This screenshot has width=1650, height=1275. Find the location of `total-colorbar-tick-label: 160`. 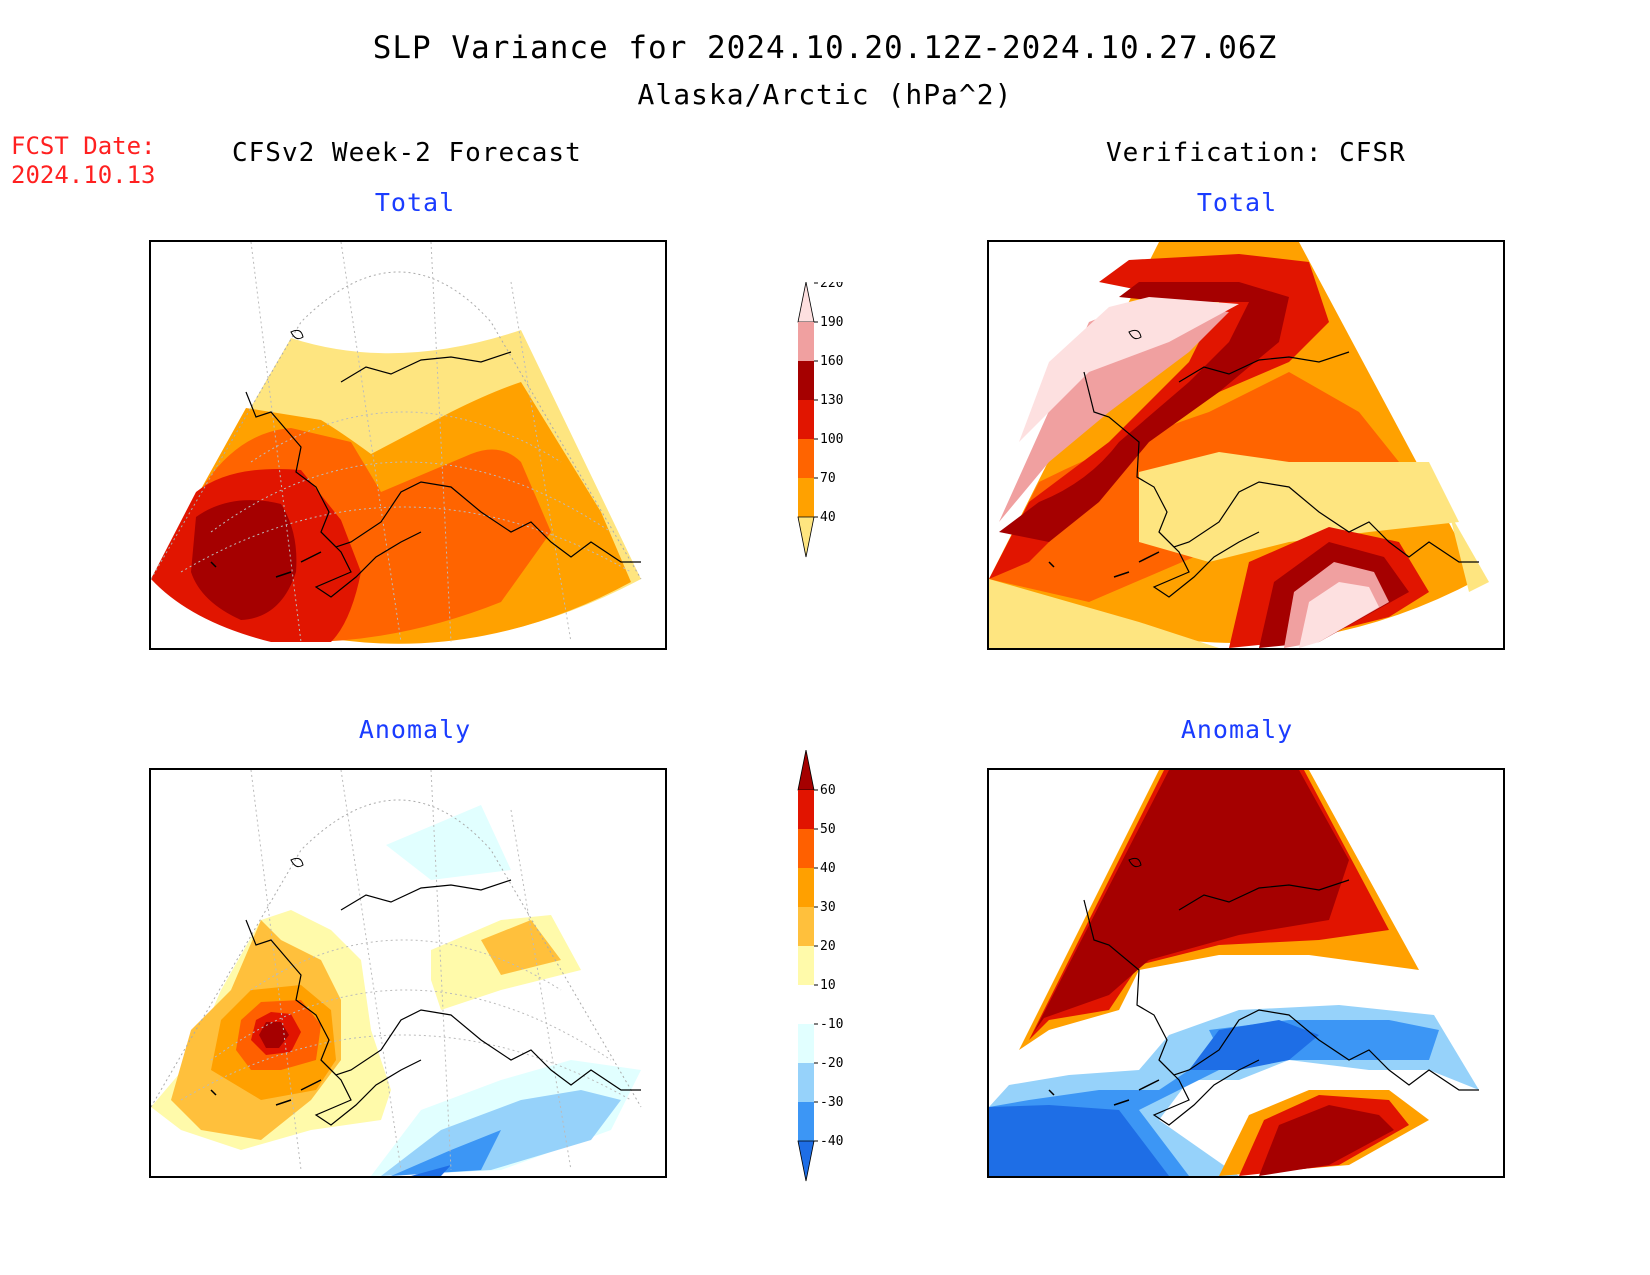

total-colorbar-tick-label: 160 is located at coordinates (831, 361).